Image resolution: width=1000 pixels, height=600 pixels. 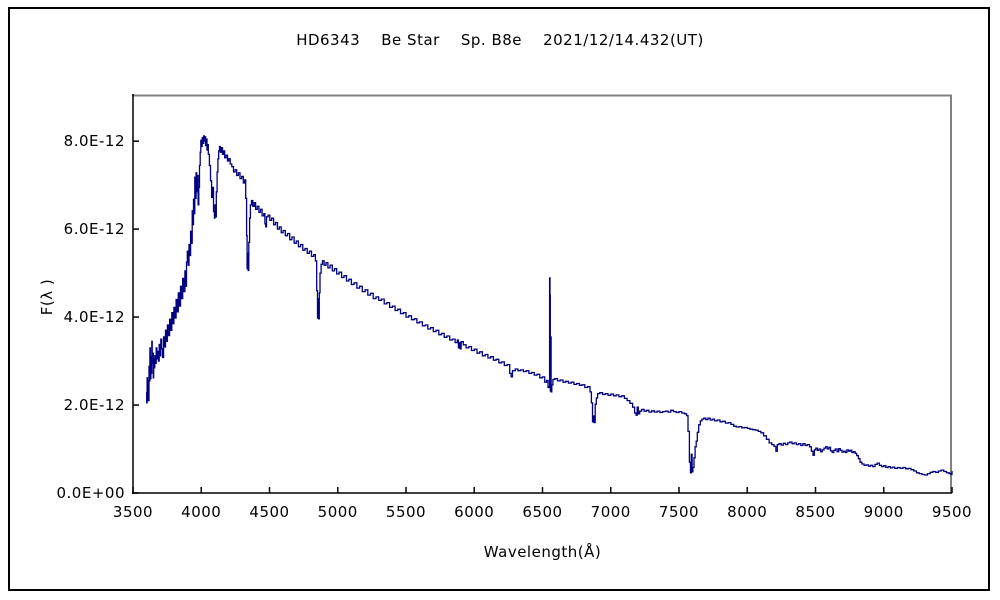 I want to click on x-tick-label: 8500, so click(x=815, y=512).